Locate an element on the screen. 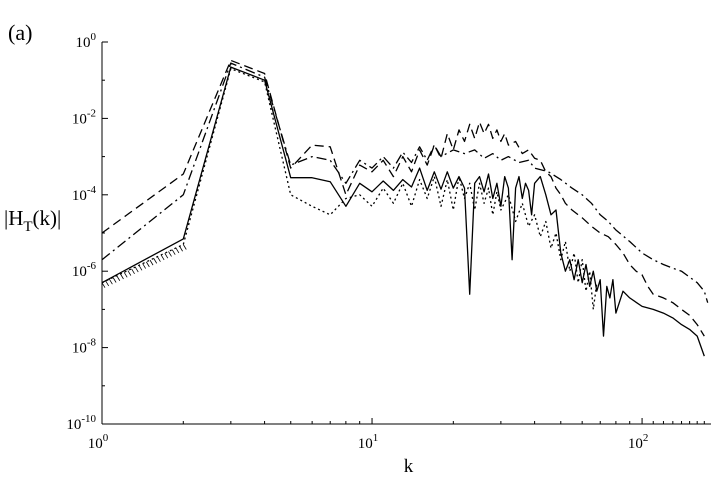 The width and height of the screenshot is (718, 478). x-tick-label: 10² is located at coordinates (638, 442).